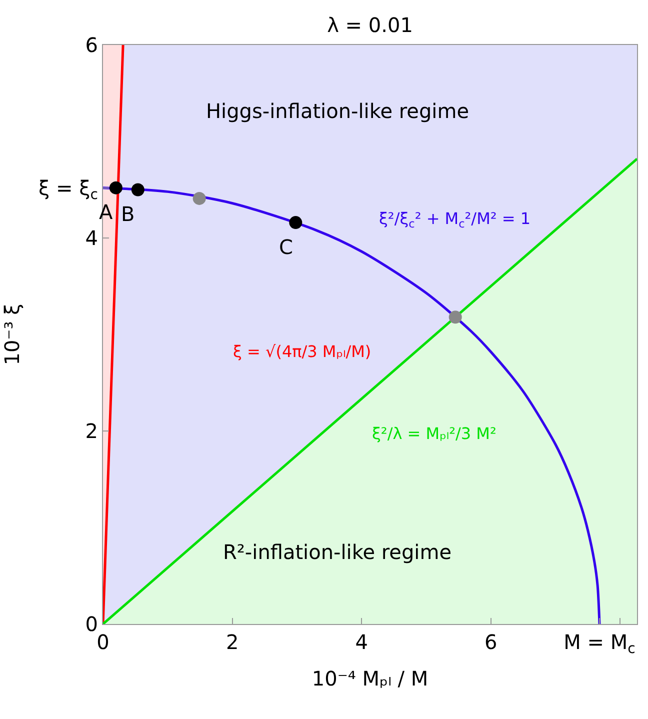 This screenshot has height=719, width=648. I want to click on series-label: ξ²/ξ$_{c}$² + M$_{c}$²/M² = 1, so click(455, 219).